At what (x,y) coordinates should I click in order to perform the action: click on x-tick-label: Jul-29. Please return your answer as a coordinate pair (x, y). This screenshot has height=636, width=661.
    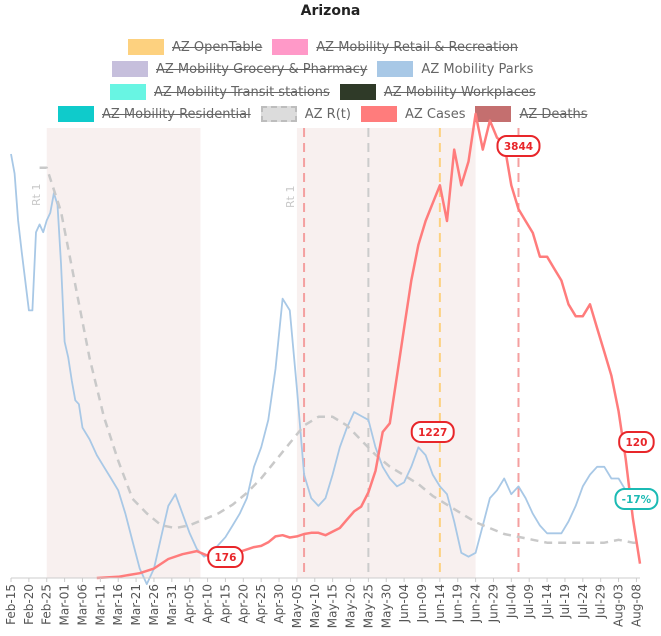
    Looking at the image, I should click on (601, 601).